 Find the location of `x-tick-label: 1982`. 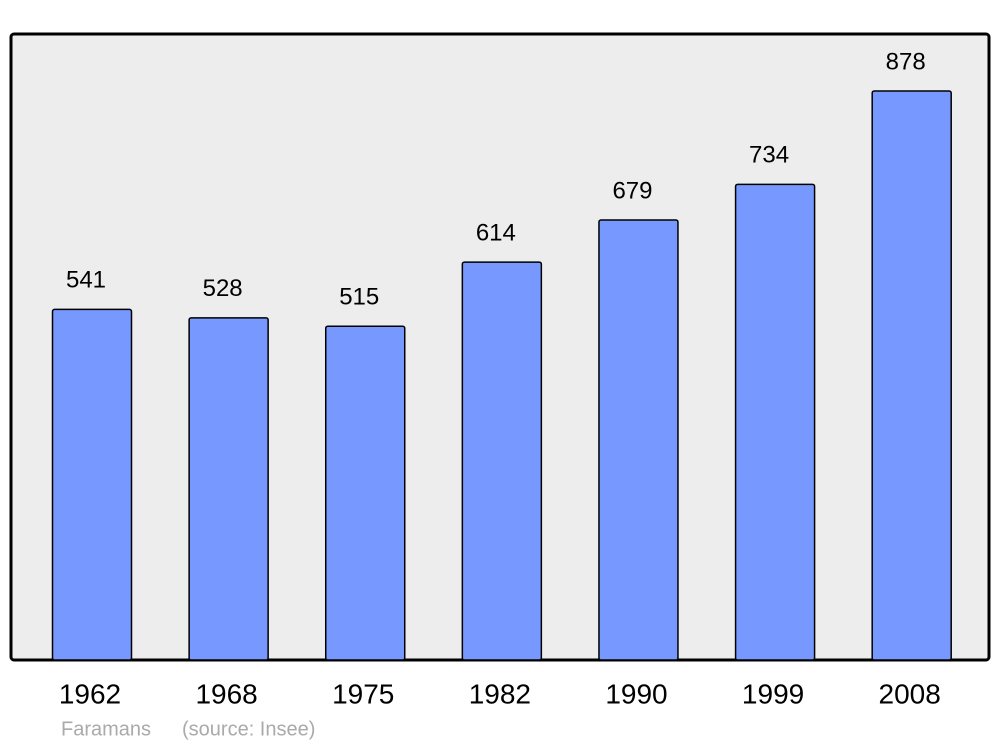

x-tick-label: 1982 is located at coordinates (500, 693).